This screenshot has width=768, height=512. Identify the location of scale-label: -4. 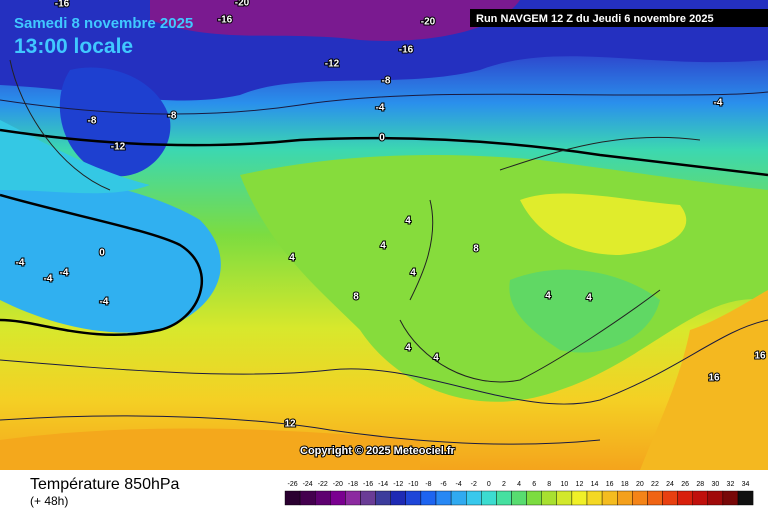
(459, 484).